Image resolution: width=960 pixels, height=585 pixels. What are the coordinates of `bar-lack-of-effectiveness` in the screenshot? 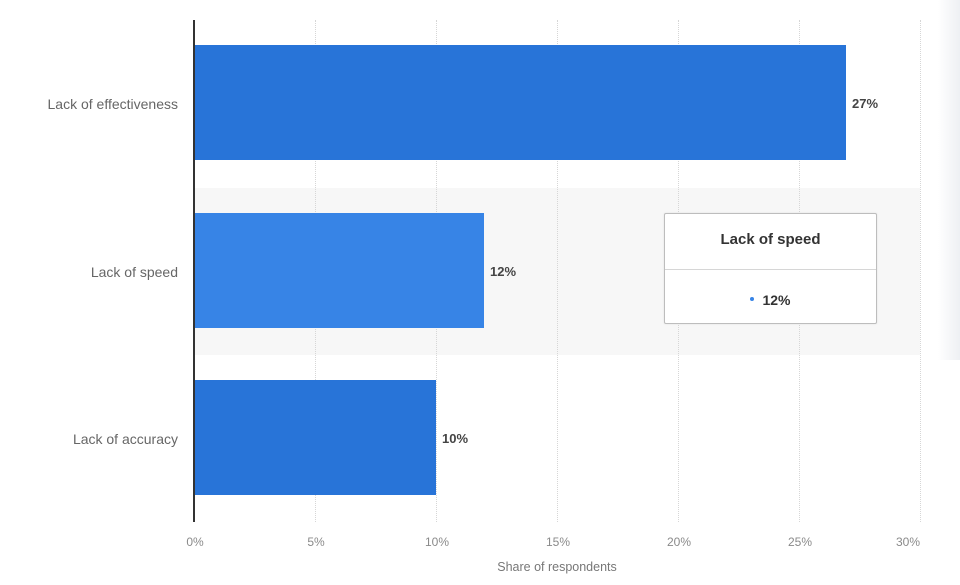 It's located at (520, 102).